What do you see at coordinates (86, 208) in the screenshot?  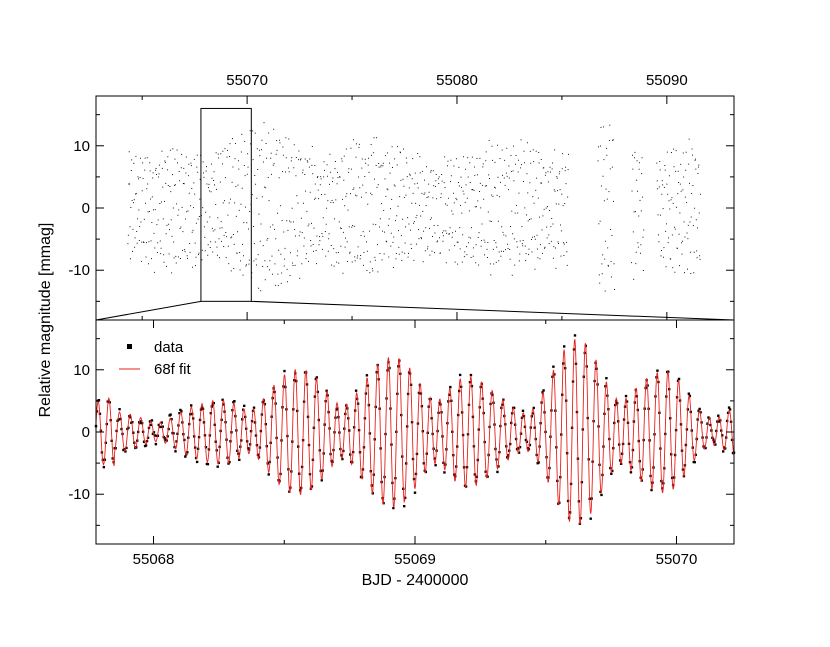 I see `top-y-tick-label: 0` at bounding box center [86, 208].